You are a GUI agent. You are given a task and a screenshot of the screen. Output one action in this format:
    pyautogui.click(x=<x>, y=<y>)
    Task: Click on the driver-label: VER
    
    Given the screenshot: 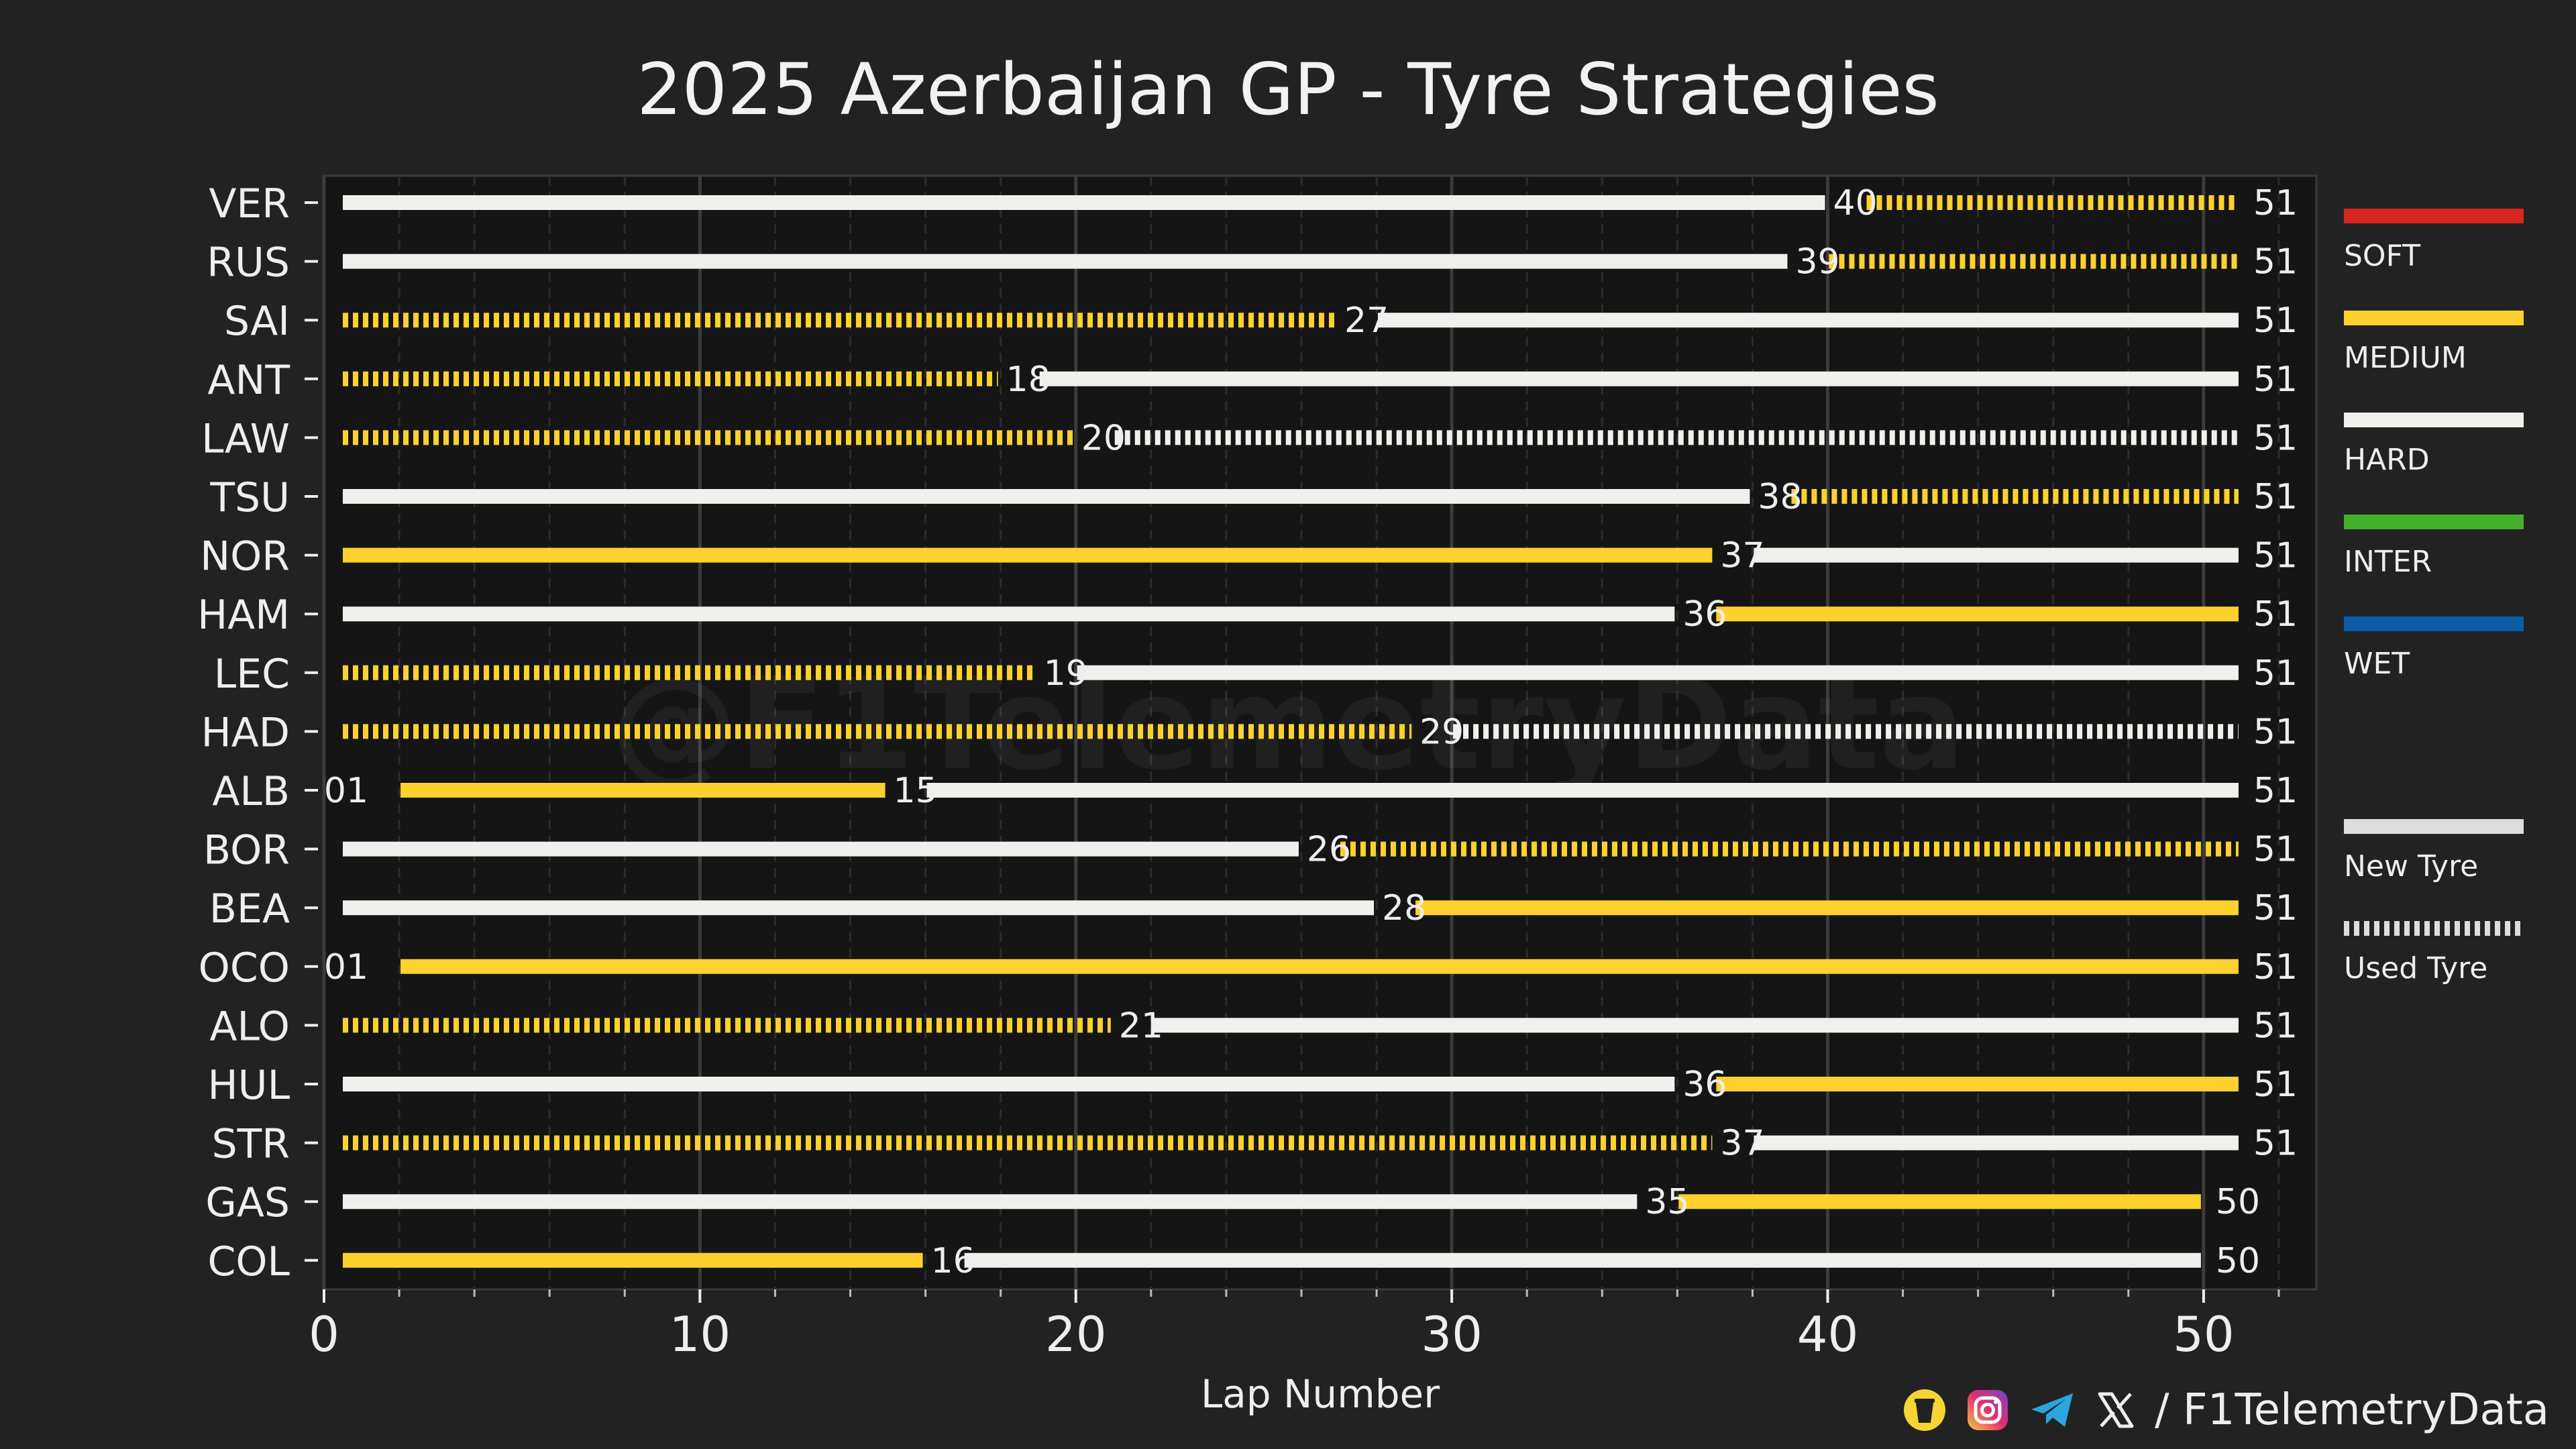 What is the action you would take?
    pyautogui.click(x=249, y=203)
    